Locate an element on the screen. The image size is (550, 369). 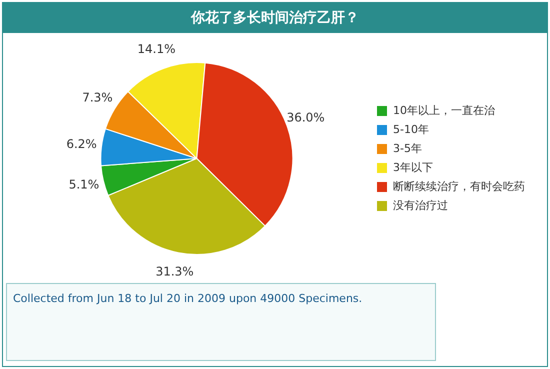
data-label: 14.1% is located at coordinates (156, 49).